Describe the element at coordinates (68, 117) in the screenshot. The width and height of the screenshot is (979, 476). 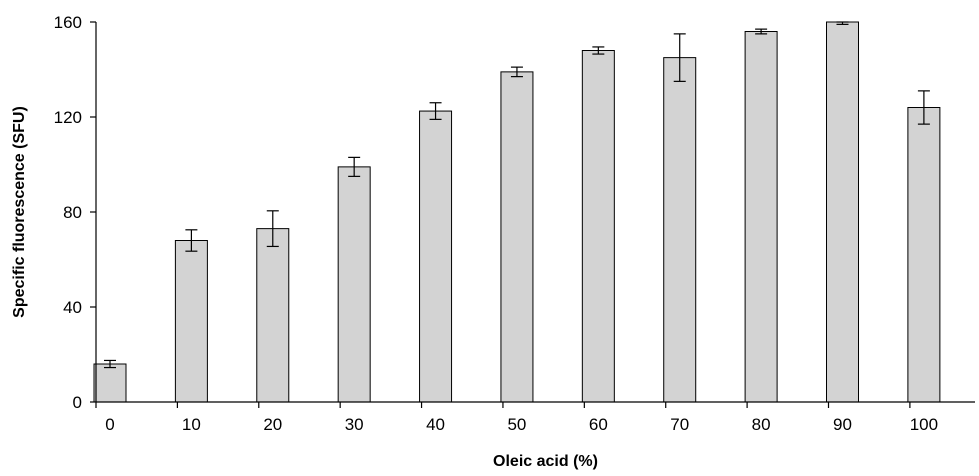
I see `y-tick-label: 120` at that location.